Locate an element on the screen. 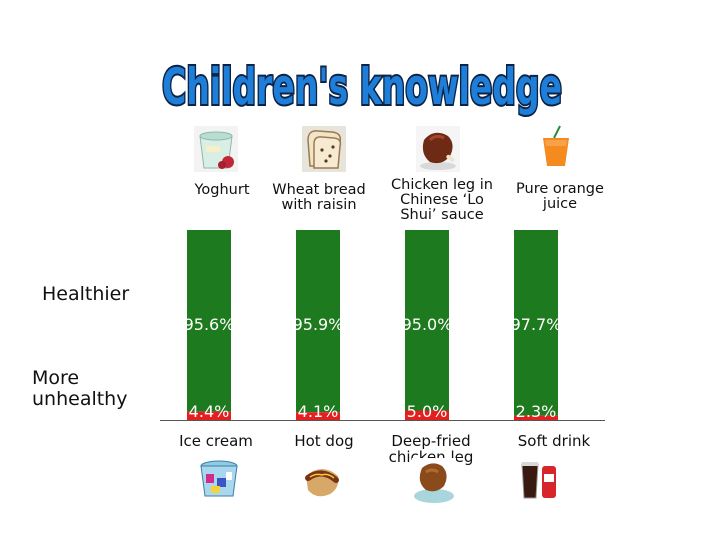 This screenshot has height=540, width=720. unhealthy-item-label: Deep-fried chicken leg is located at coordinates (431, 449).